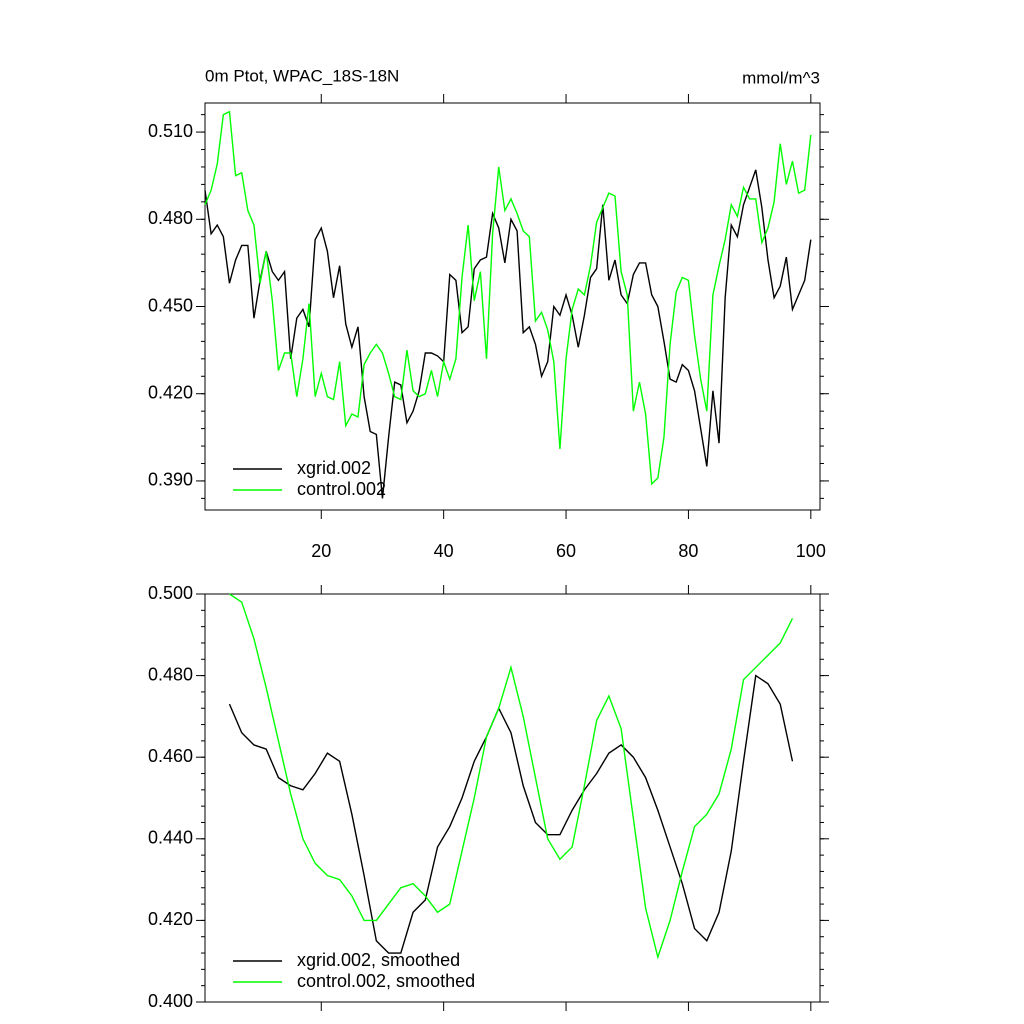  What do you see at coordinates (170, 480) in the screenshot?
I see `y-tick-label: 0.390` at bounding box center [170, 480].